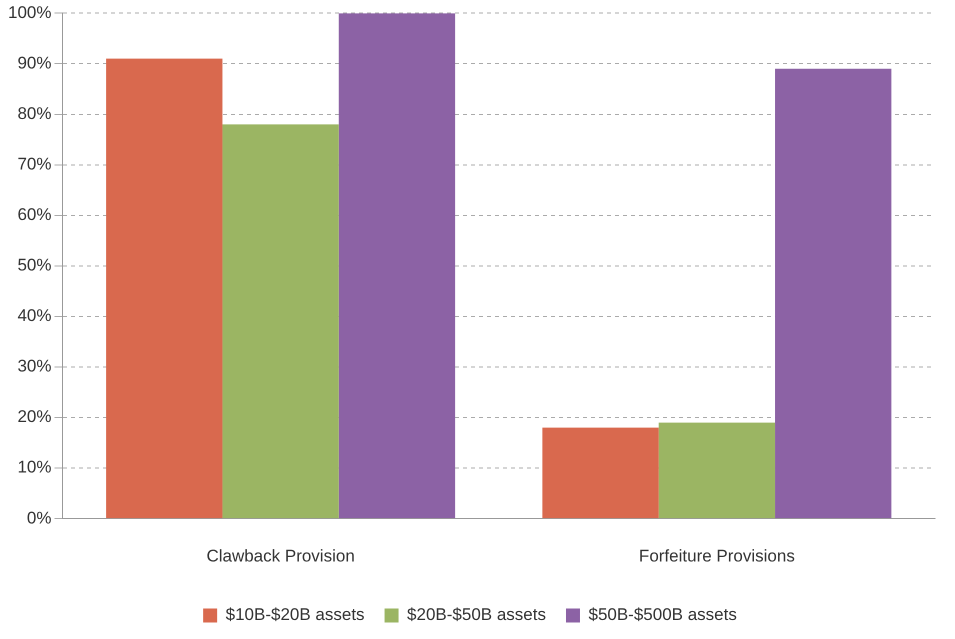  Describe the element at coordinates (34, 164) in the screenshot. I see `y-tick-label: 70%` at that location.